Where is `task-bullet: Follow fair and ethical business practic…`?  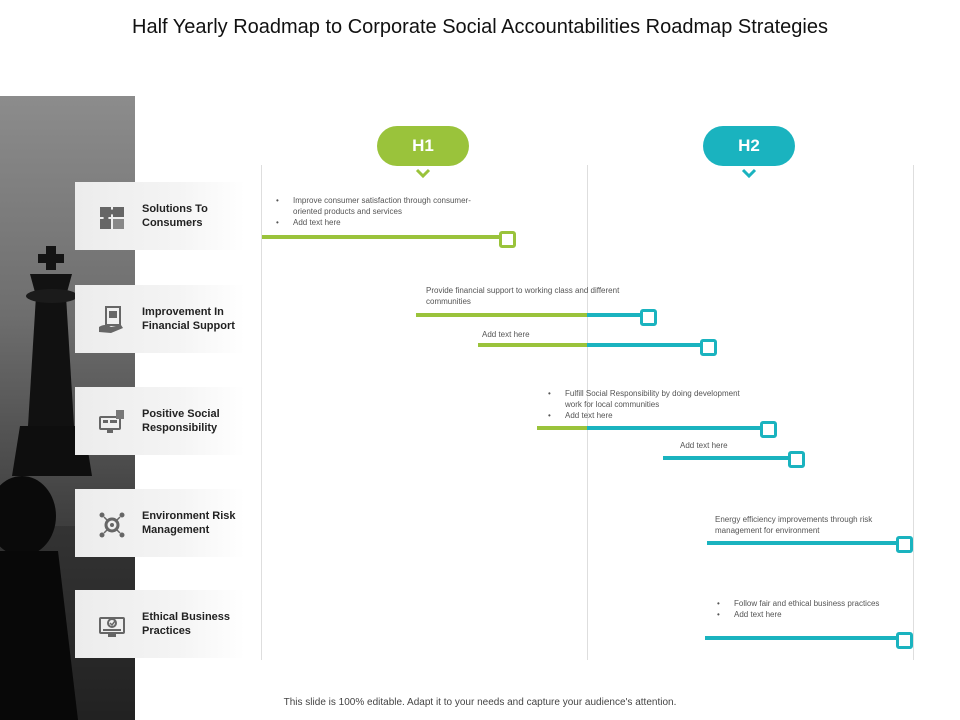 task-bullet: Follow fair and ethical business practic… is located at coordinates (800, 603).